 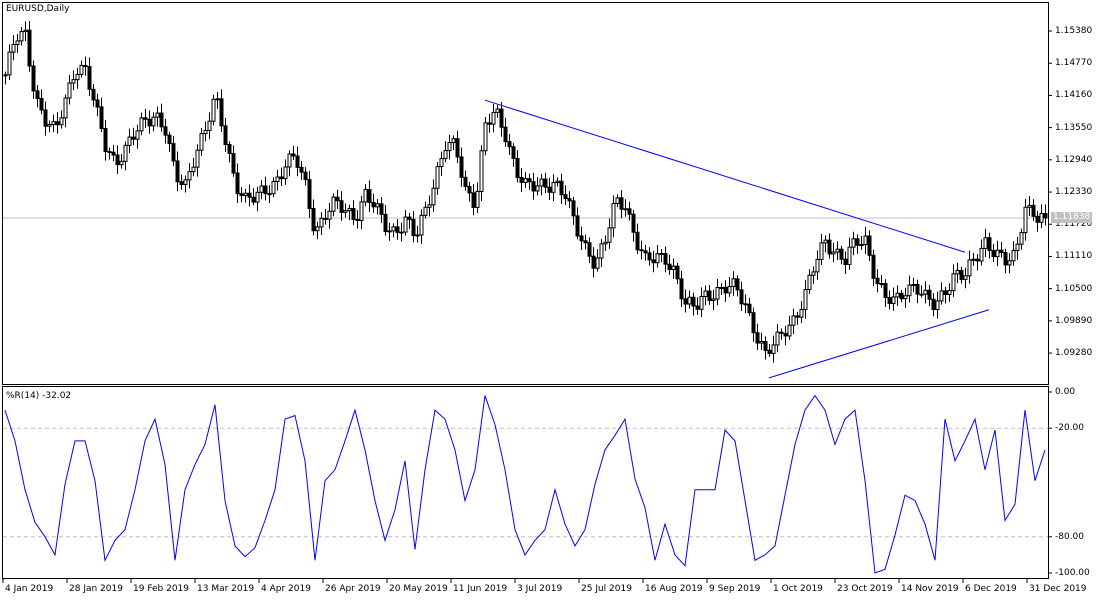 What do you see at coordinates (1050, 192) in the screenshot?
I see `price-axis-ticks` at bounding box center [1050, 192].